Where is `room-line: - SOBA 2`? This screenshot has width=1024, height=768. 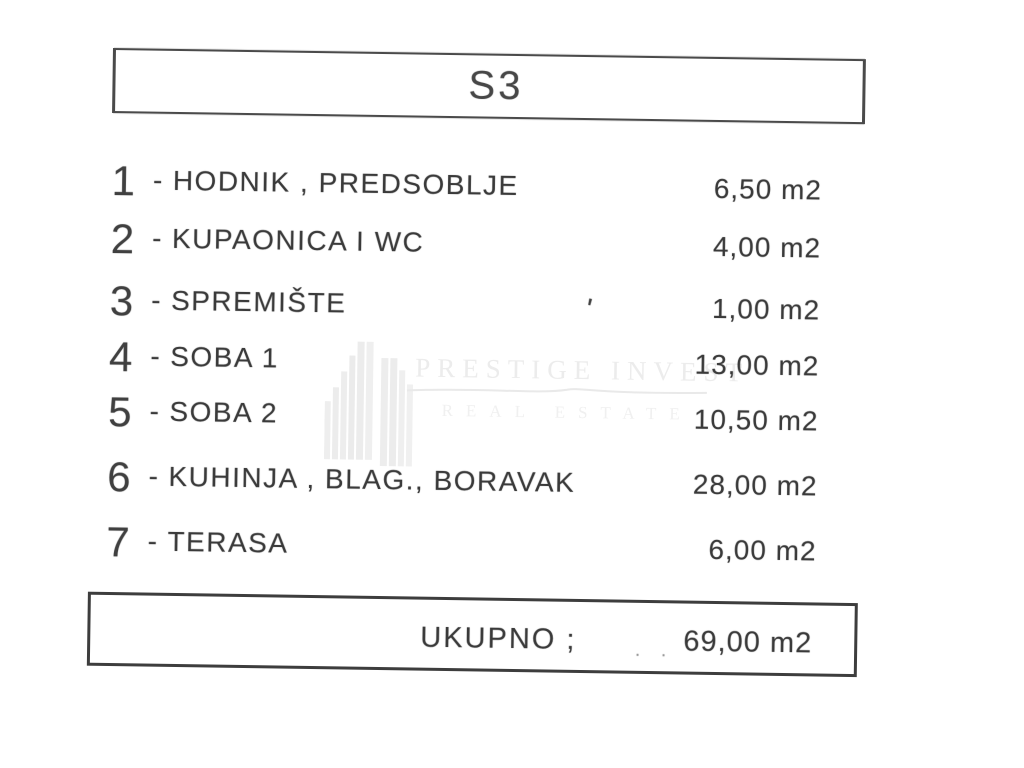
room-line: - SOBA 2 is located at coordinates (214, 412).